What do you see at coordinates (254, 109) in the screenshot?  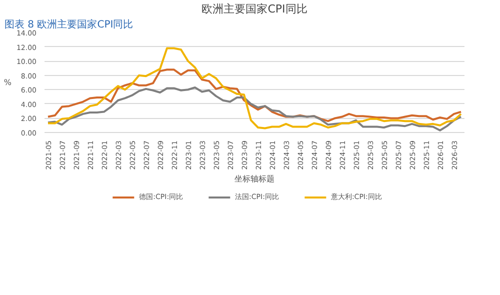 I see `line-series` at bounding box center [254, 109].